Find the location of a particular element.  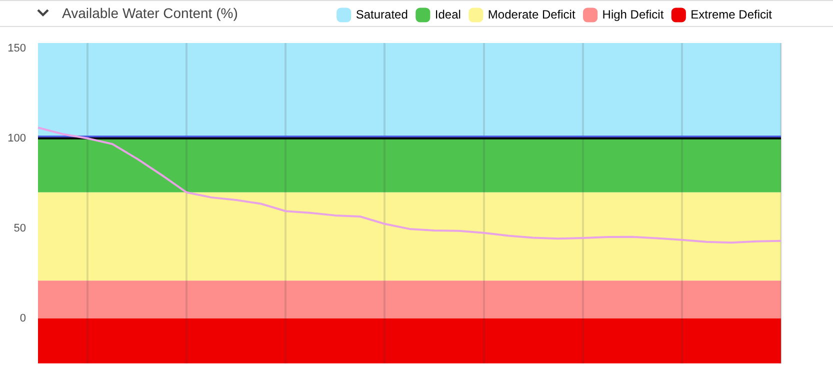

y-tick-label: 0 is located at coordinates (23, 318).